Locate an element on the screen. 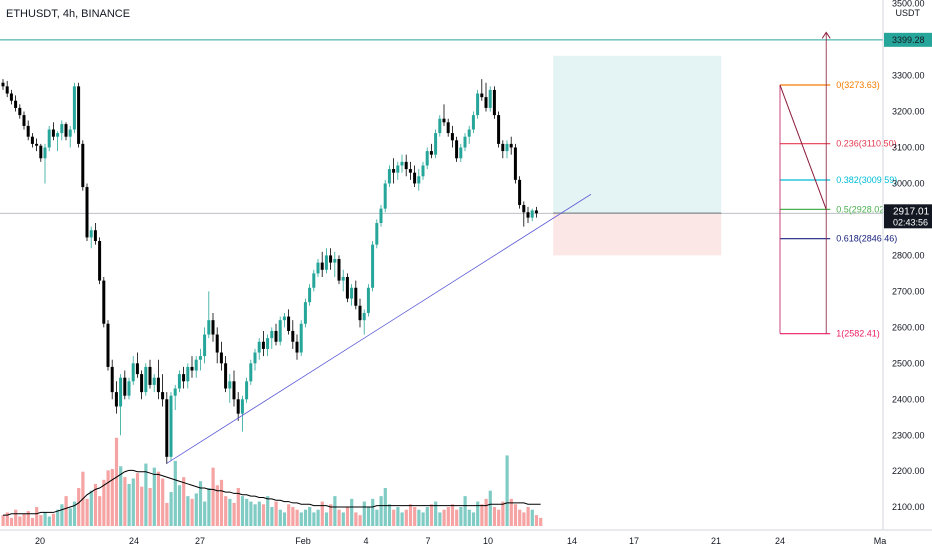 The image size is (932, 550). y-tick-label: 3100.00 is located at coordinates (908, 147).